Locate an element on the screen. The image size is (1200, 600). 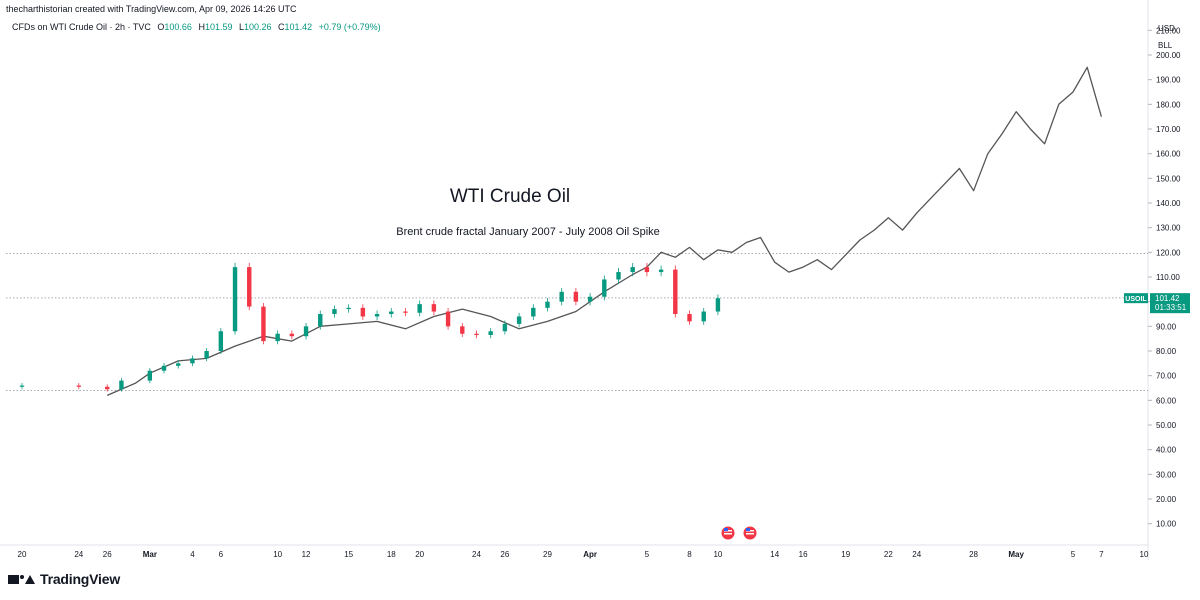
y-tick-label: 210.00 is located at coordinates (1168, 30).